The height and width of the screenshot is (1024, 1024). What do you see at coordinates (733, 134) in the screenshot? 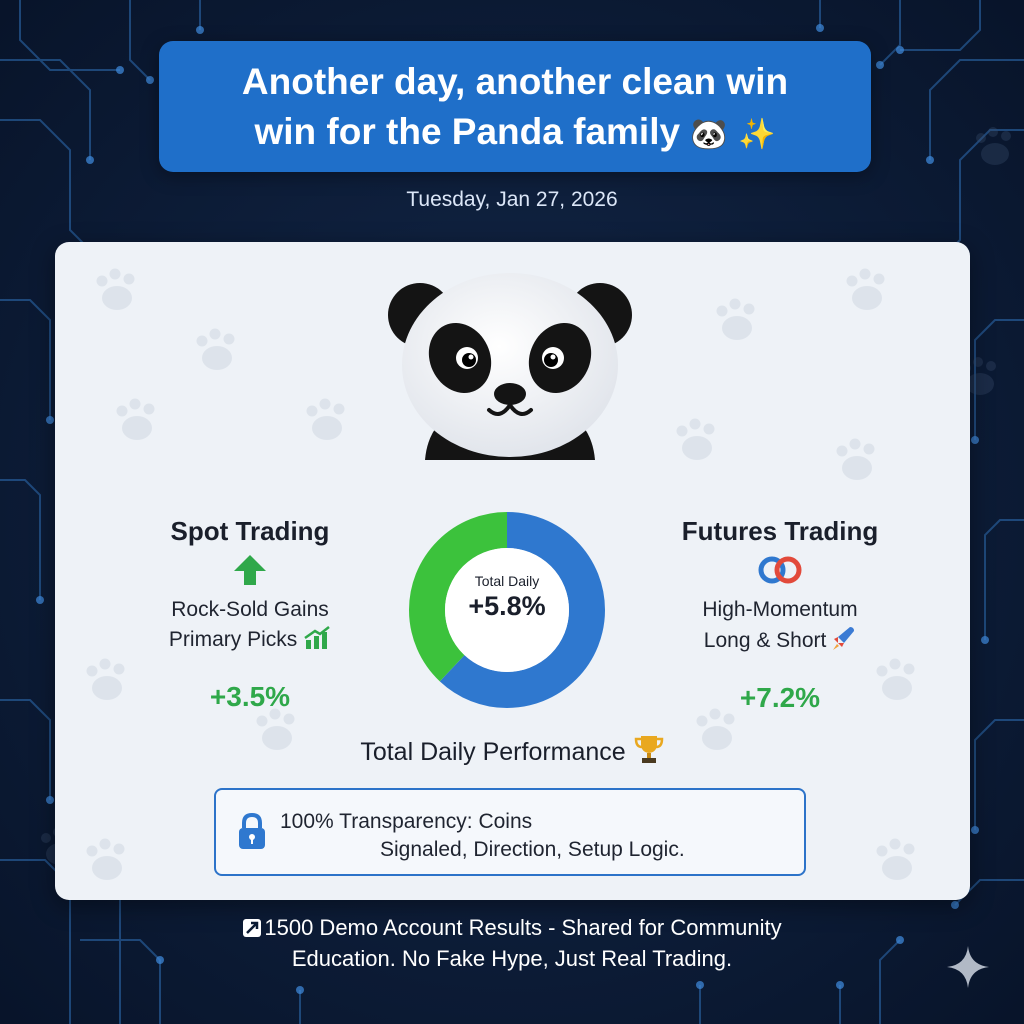
I see `panda-sparkle-emoji-icon: 🐼 ✨` at bounding box center [733, 134].